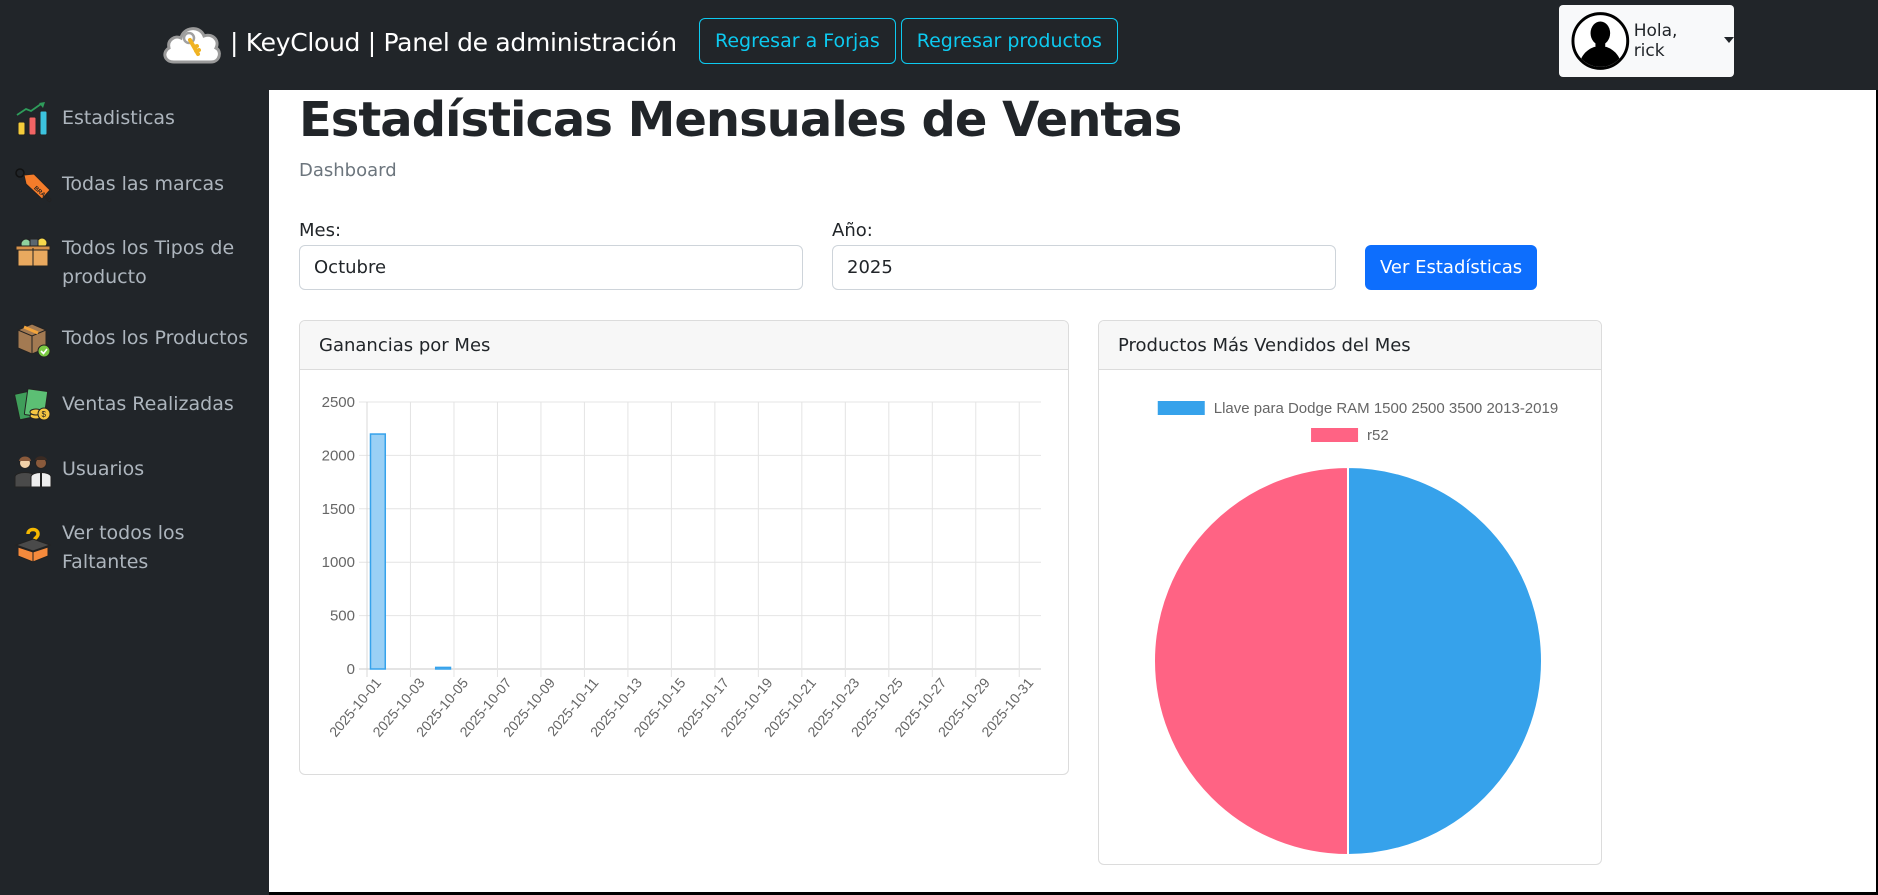  Describe the element at coordinates (684, 345) in the screenshot. I see `earnings-card-title: Ganancias por Mes` at that location.